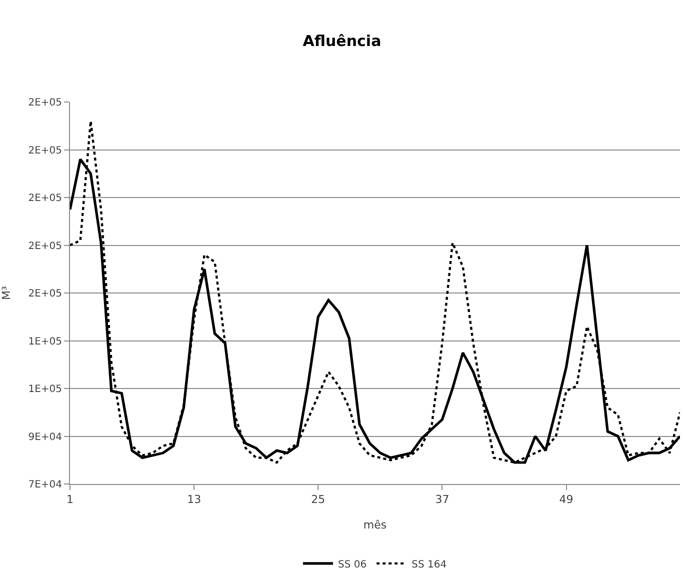 The image size is (684, 582). Describe the element at coordinates (45, 485) in the screenshot. I see `y-tick-label: 7E+04` at that location.